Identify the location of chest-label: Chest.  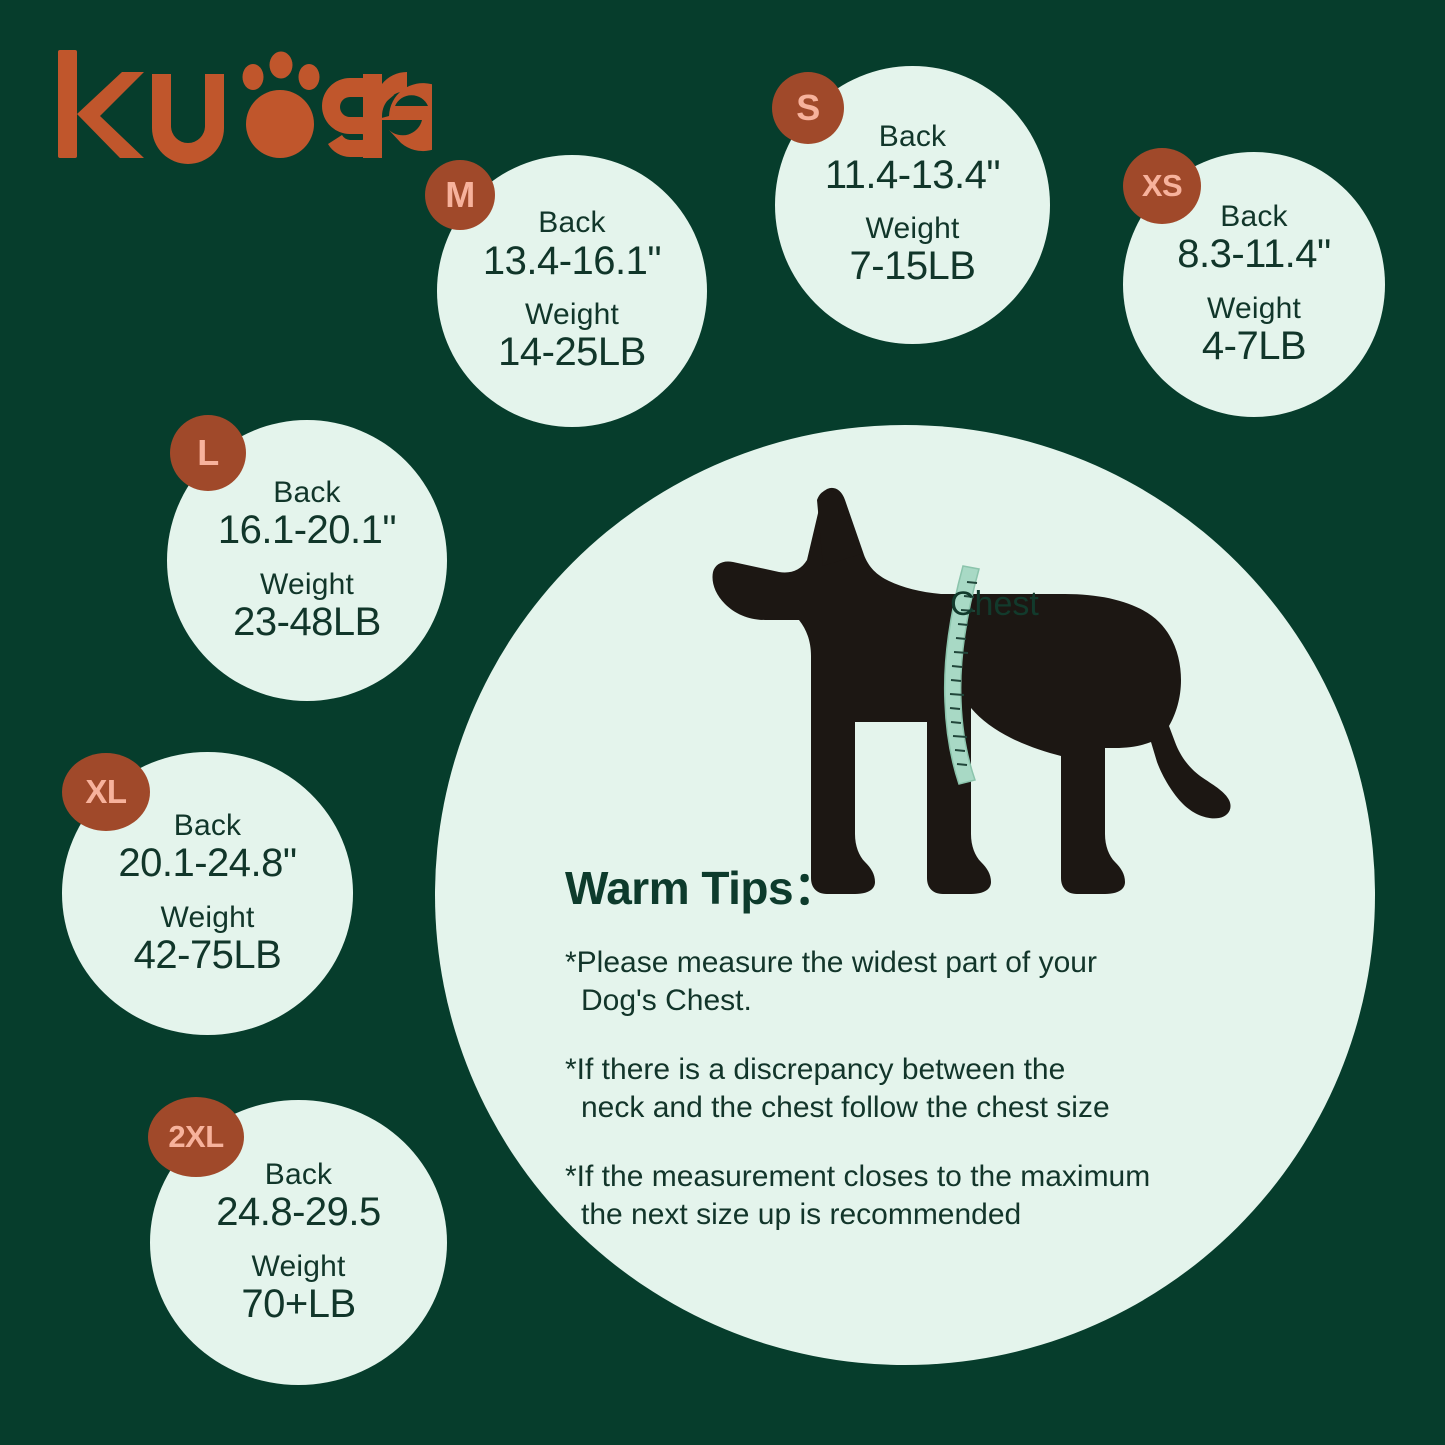
(994, 604).